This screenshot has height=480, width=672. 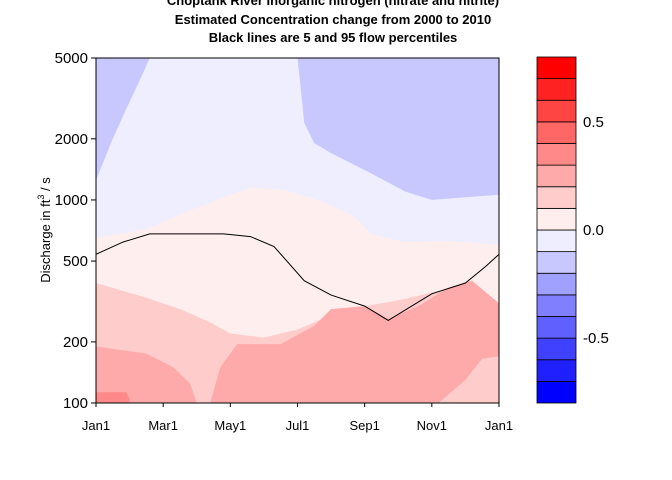 I want to click on y-tick-label: 2000, so click(x=71, y=139).